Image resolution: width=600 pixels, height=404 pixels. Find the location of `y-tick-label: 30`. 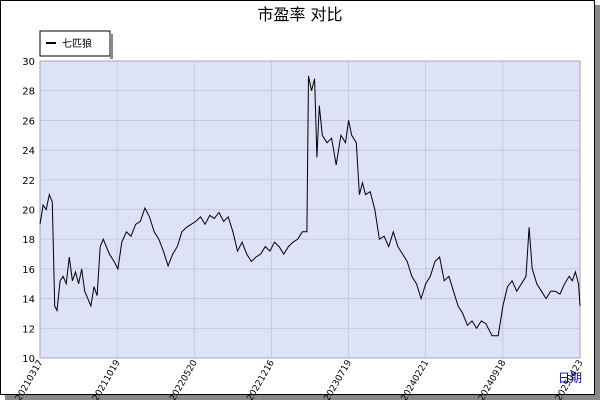

y-tick-label: 30 is located at coordinates (28, 62).